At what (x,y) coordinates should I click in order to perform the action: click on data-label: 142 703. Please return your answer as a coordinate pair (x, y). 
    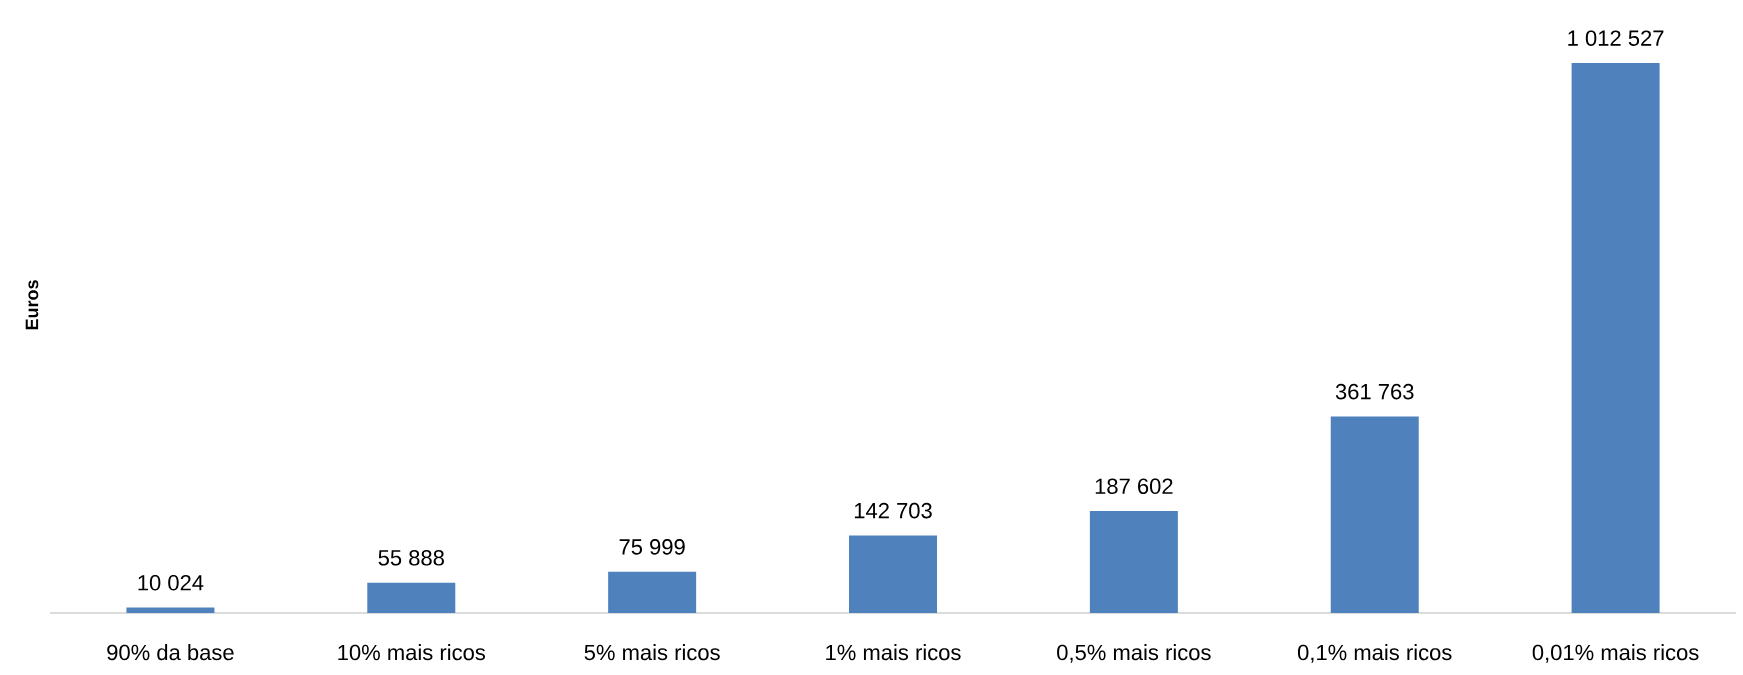
    Looking at the image, I should click on (893, 510).